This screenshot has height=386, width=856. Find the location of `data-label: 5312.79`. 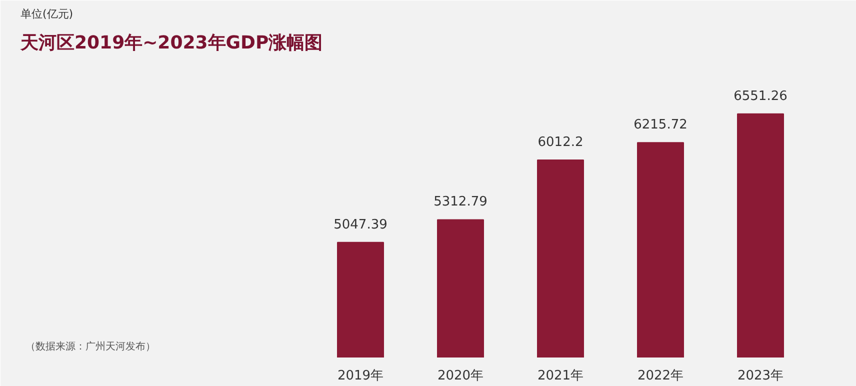

data-label: 5312.79 is located at coordinates (461, 202).